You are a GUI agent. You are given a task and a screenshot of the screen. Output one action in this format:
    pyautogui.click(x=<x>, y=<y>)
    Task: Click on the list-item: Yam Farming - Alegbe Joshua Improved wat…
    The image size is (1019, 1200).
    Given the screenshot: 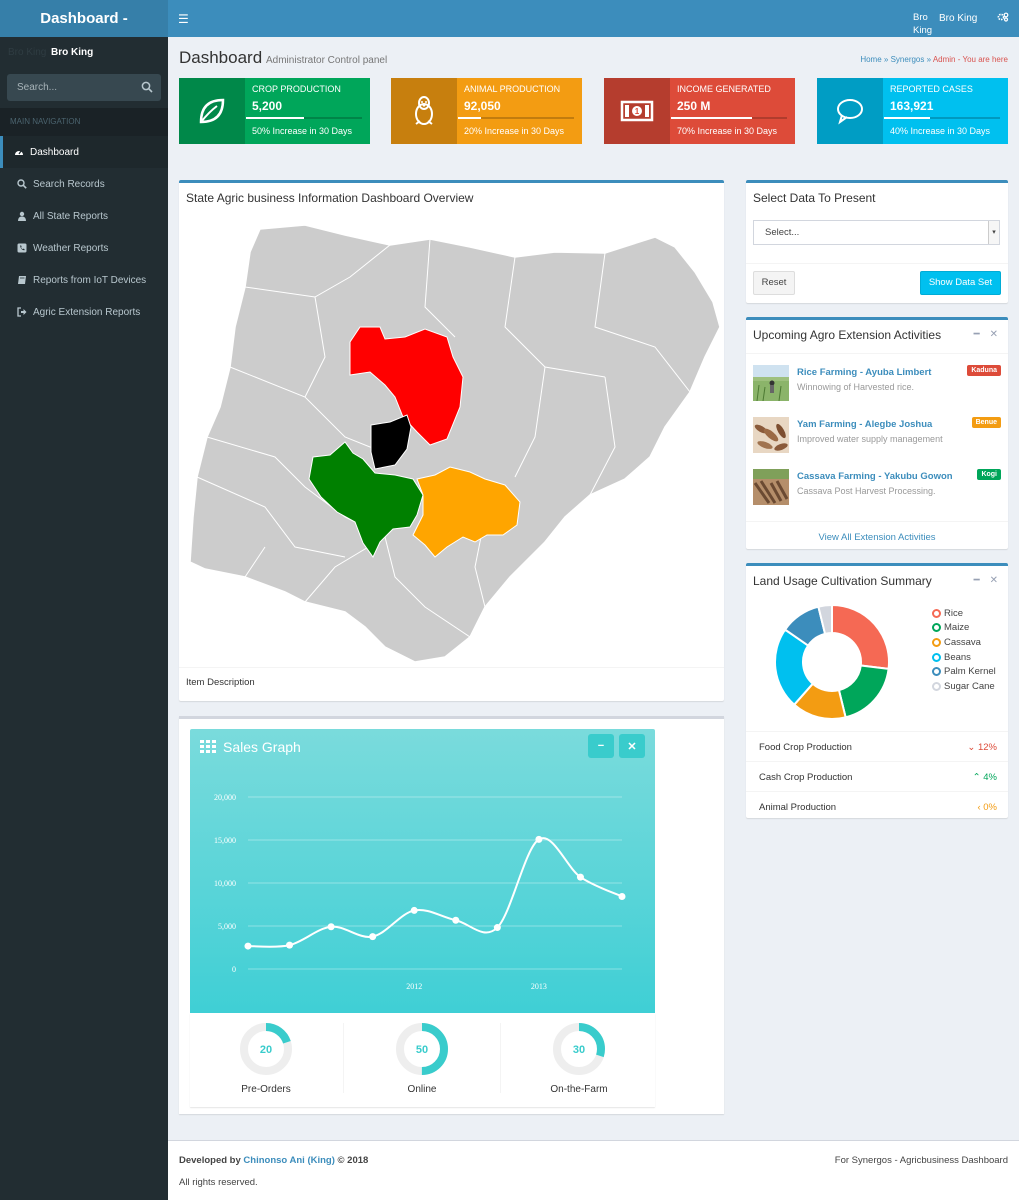 What is the action you would take?
    pyautogui.click(x=877, y=437)
    